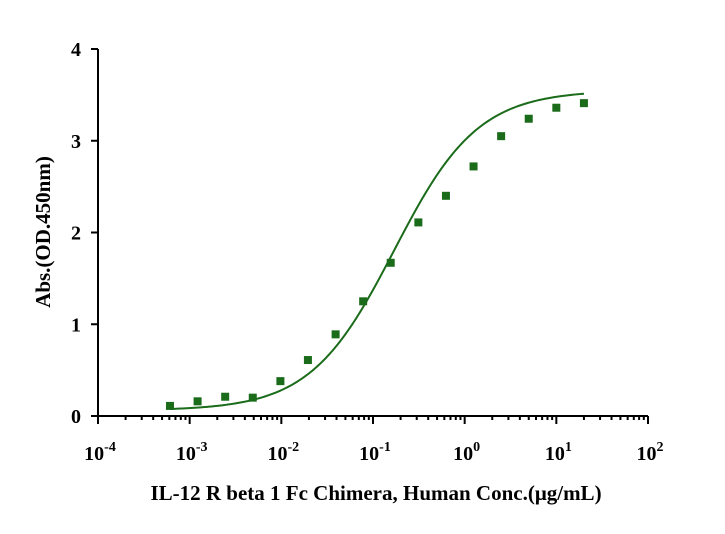 Image resolution: width=725 pixels, height=534 pixels. What do you see at coordinates (84, 233) in the screenshot?
I see `y-ticks: 0 1 2 3 4` at bounding box center [84, 233].